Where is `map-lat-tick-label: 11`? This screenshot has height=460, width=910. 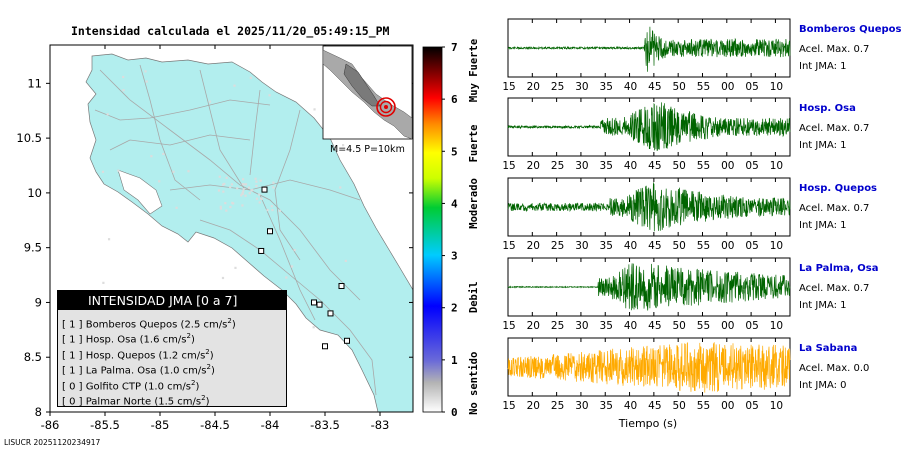
map-lat-tick-label: 11 is located at coordinates (34, 83).